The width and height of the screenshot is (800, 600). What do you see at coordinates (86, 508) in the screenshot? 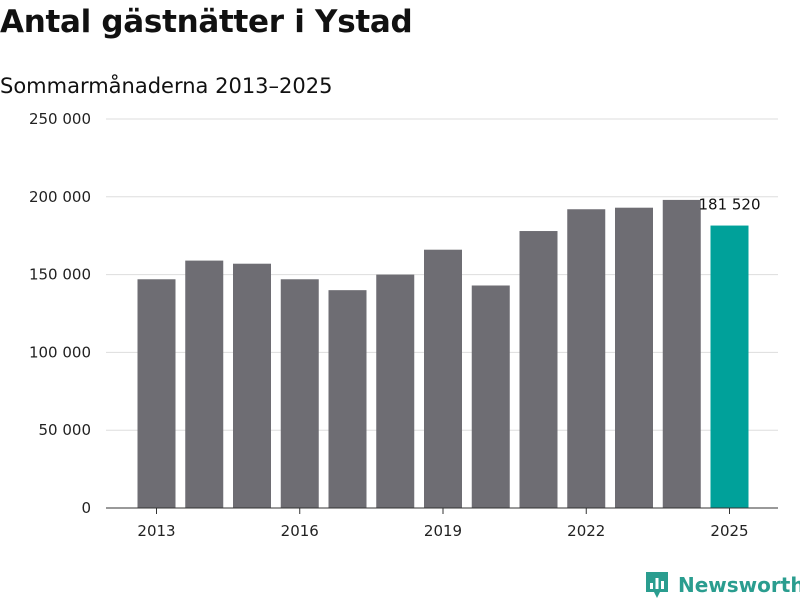
I see `y-tick-label: 0` at bounding box center [86, 508].